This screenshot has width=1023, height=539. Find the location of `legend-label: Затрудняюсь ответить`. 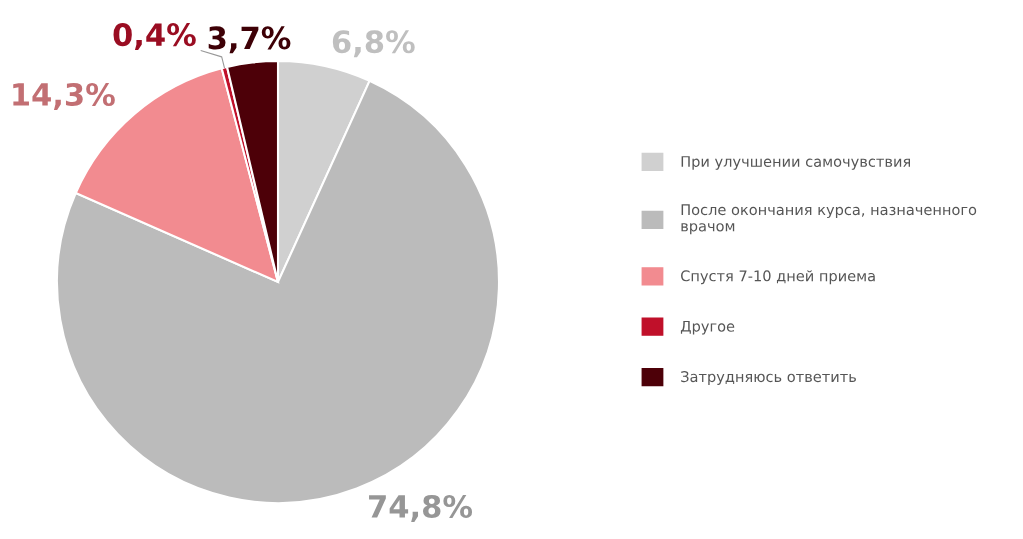

legend-label: Затрудняюсь ответить is located at coordinates (768, 378).